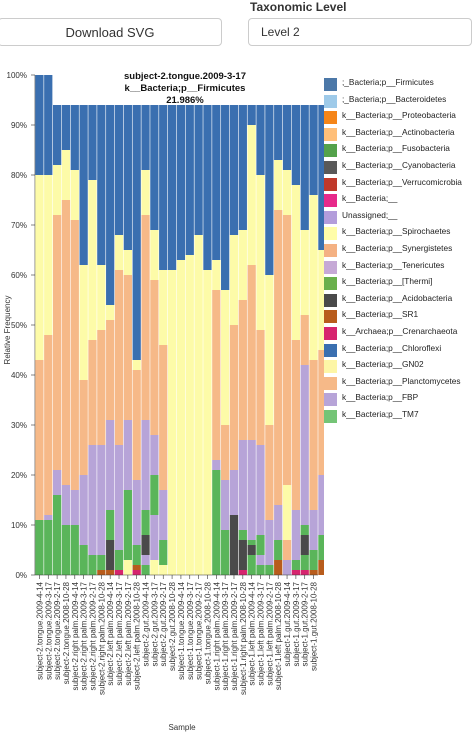 Image resolution: width=474 pixels, height=738 pixels. I want to click on legend-item: k__Bacteria;p__Verrucomicrobia, so click(399, 186).